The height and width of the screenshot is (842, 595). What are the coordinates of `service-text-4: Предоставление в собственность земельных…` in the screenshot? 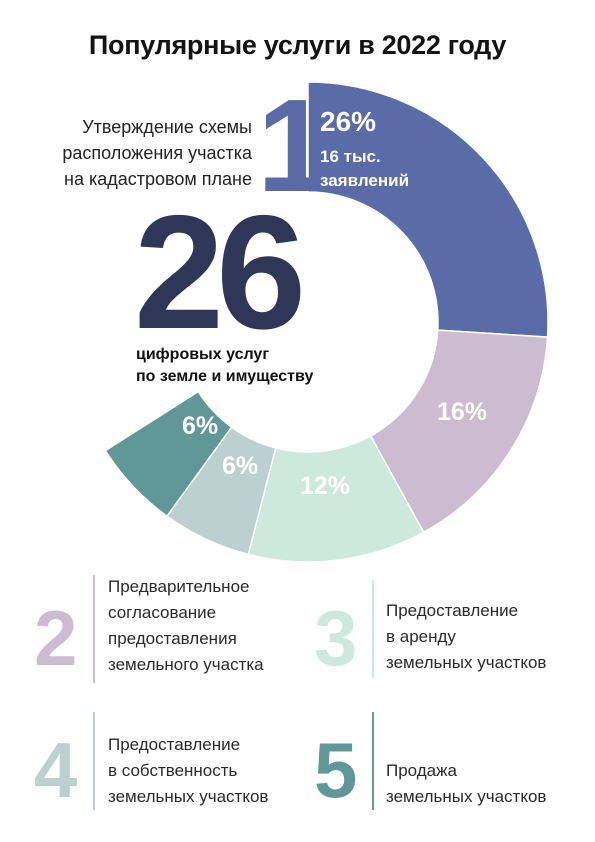 It's located at (208, 771).